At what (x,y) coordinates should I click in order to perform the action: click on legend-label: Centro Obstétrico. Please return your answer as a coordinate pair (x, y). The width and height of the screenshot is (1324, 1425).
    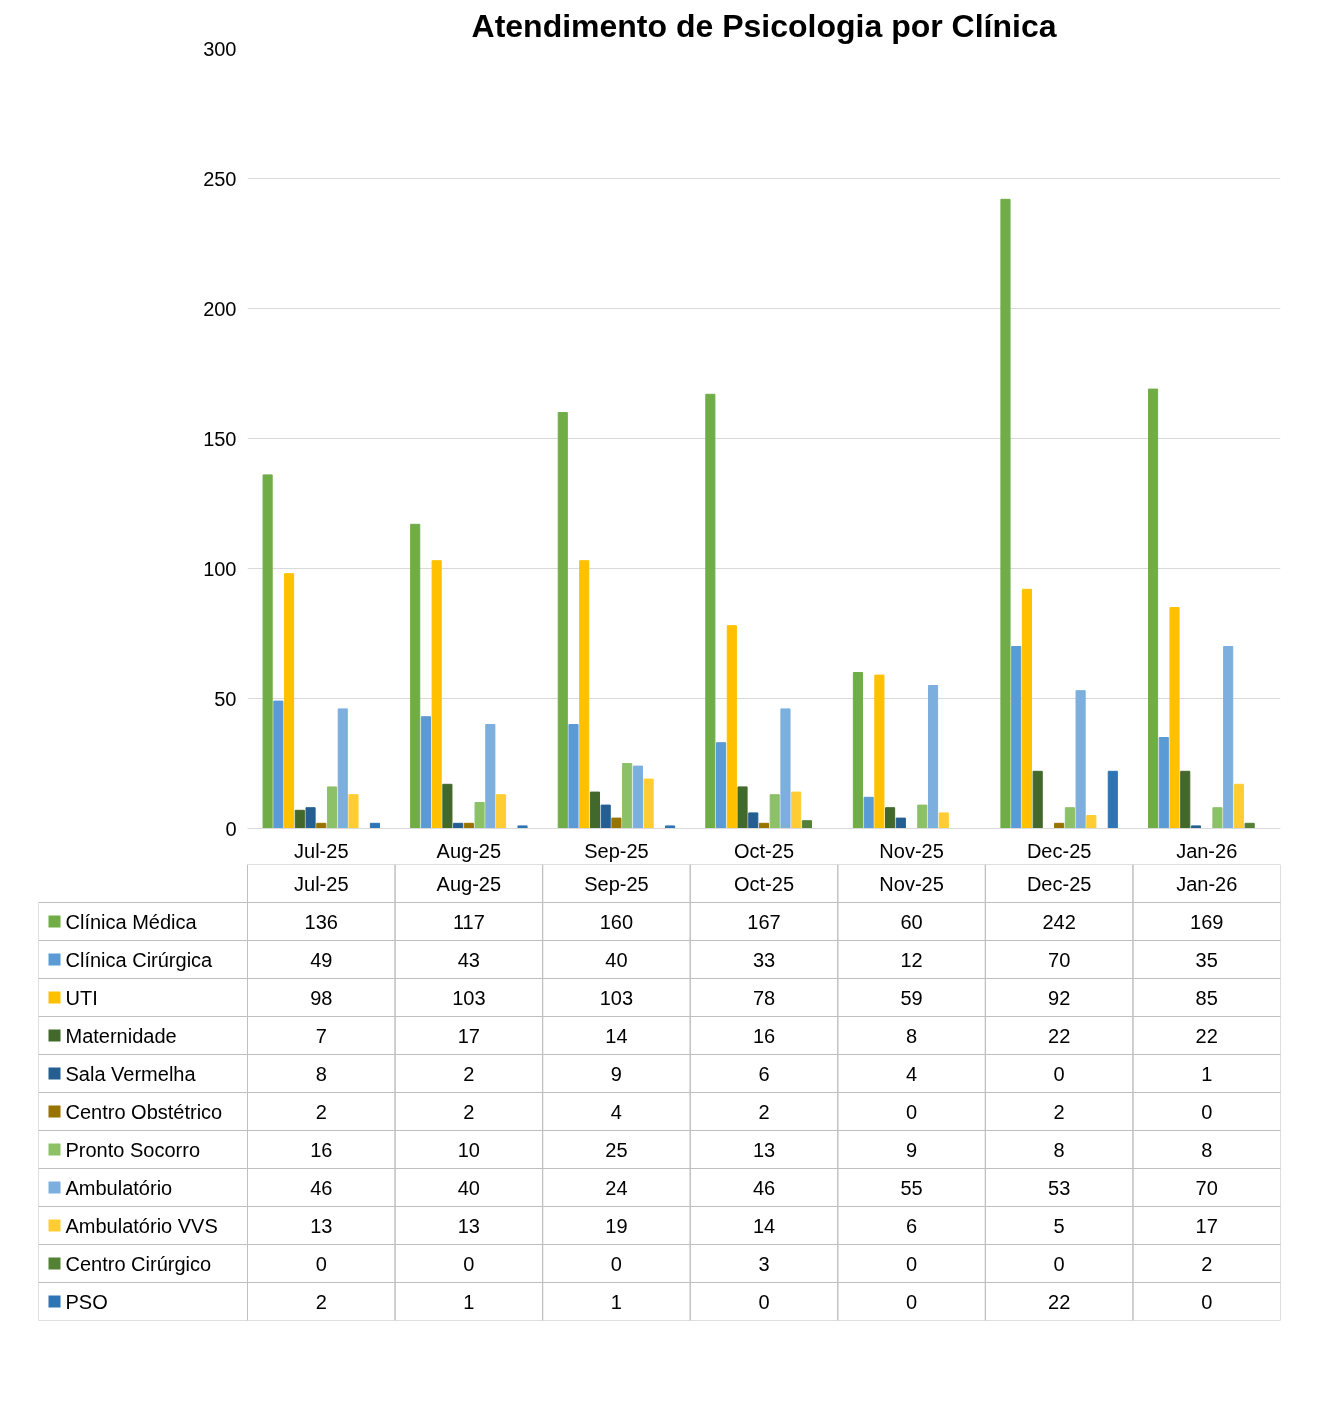
    Looking at the image, I should click on (144, 1111).